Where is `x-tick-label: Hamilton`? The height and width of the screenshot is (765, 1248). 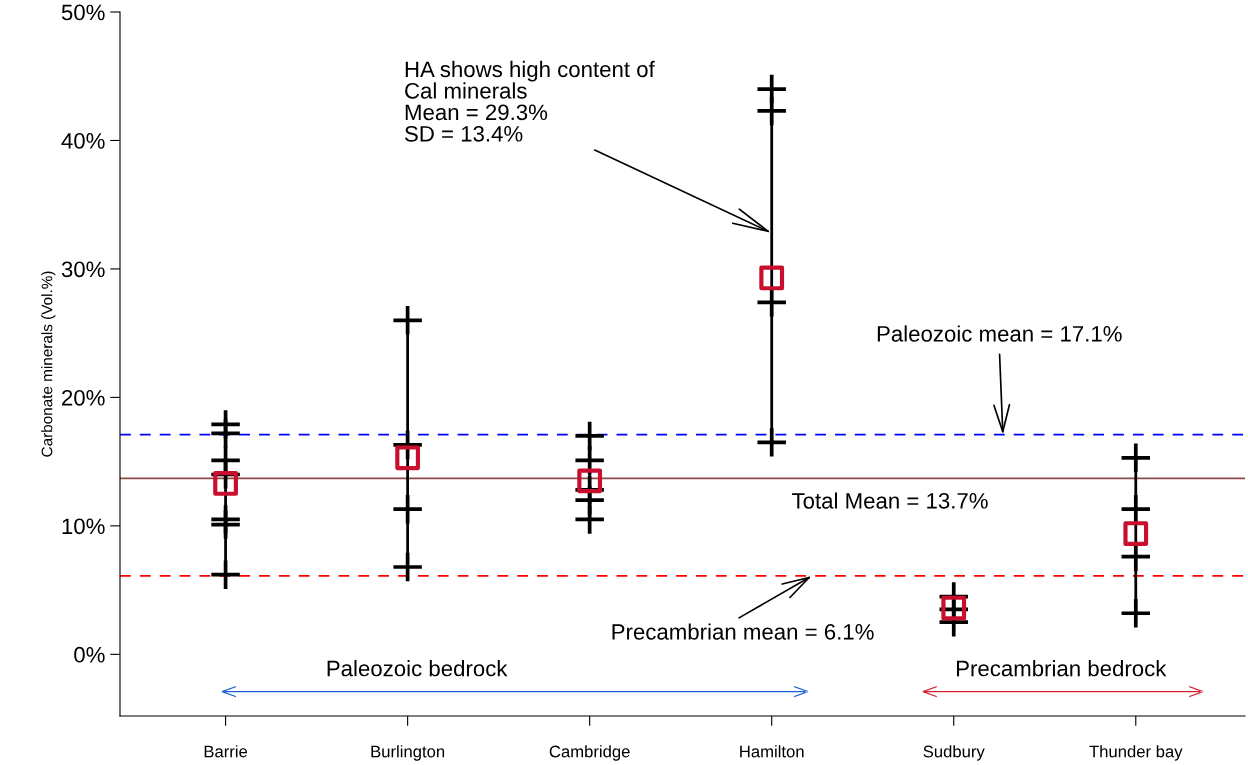 x-tick-label: Hamilton is located at coordinates (772, 751).